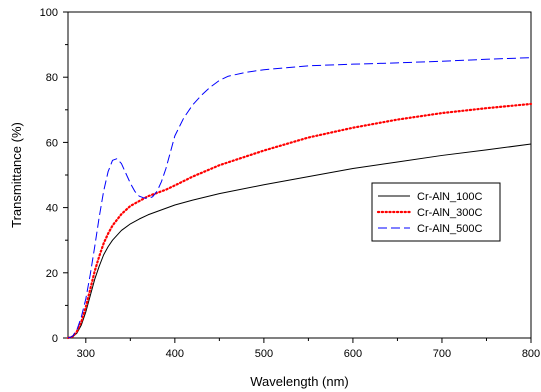 This screenshot has width=541, height=392. What do you see at coordinates (449, 197) in the screenshot?
I see `legend-label: Cr-AlN_100C` at bounding box center [449, 197].